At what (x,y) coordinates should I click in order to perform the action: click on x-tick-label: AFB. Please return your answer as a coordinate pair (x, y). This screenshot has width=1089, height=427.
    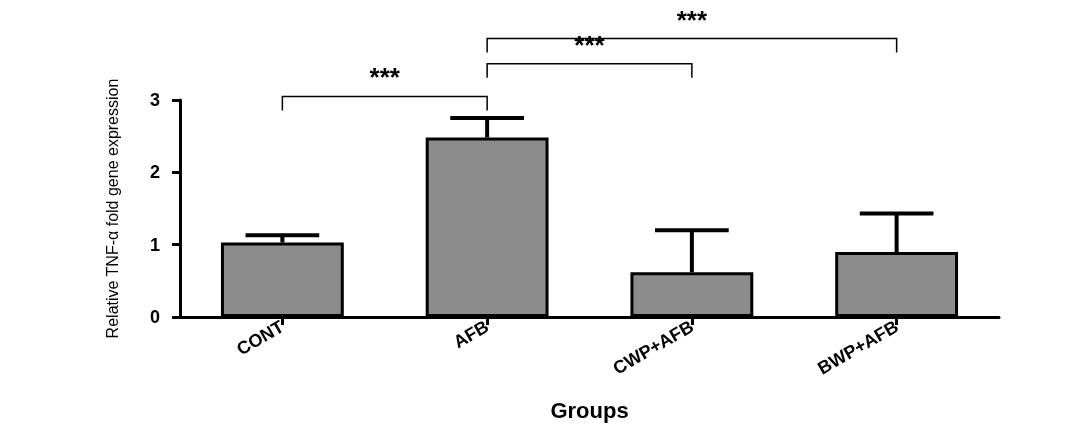
    Looking at the image, I should click on (471, 334).